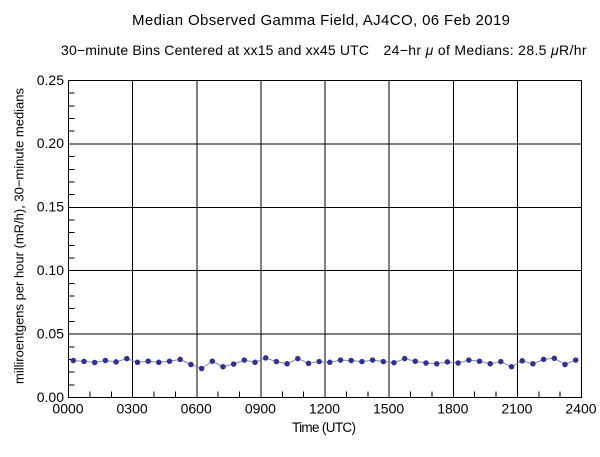  Describe the element at coordinates (516, 409) in the screenshot. I see `svg-text: 2100` at that location.